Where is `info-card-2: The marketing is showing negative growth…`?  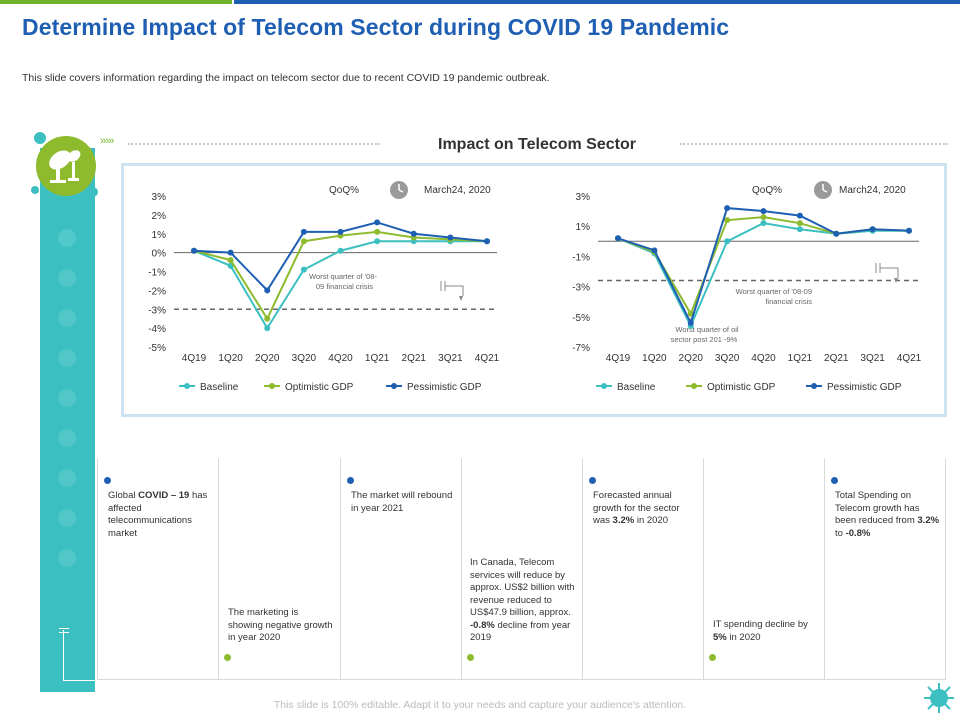 info-card-2: The marketing is showing negative growth… is located at coordinates (280, 569).